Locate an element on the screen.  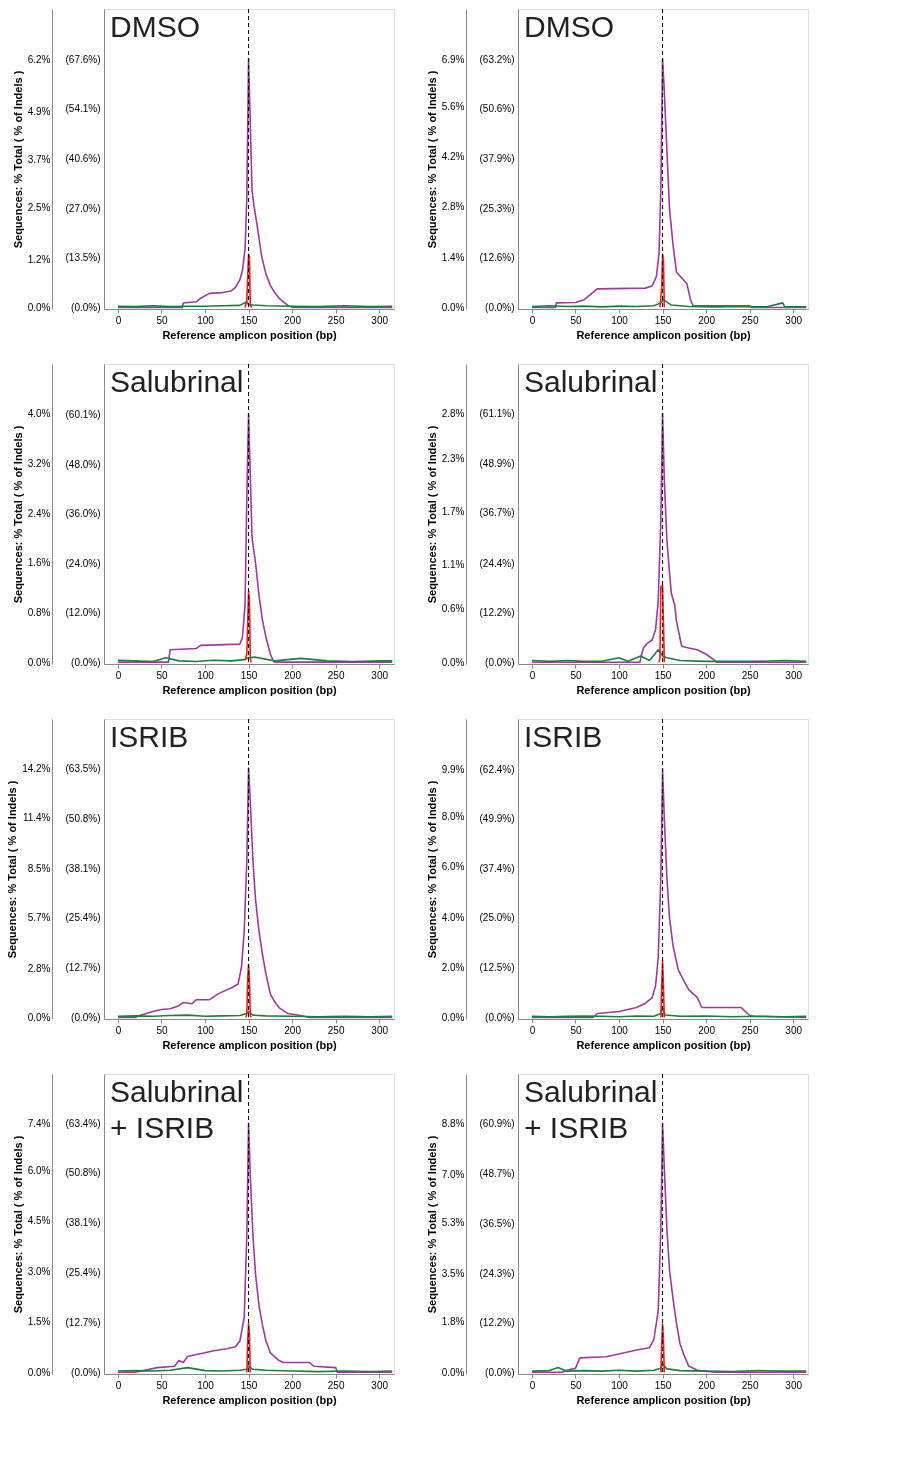
y-tick-label: 1.4% is located at coordinates (453, 257).